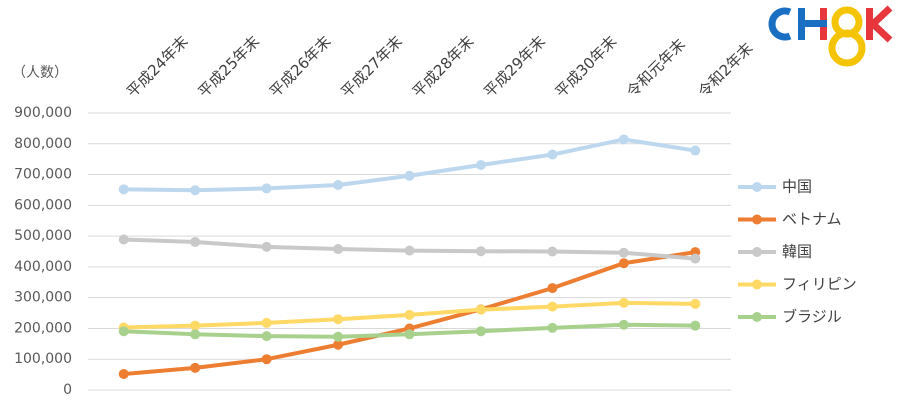 This screenshot has width=903, height=413. What do you see at coordinates (40, 73) in the screenshot?
I see `y-axis-label: （人数）` at bounding box center [40, 73].